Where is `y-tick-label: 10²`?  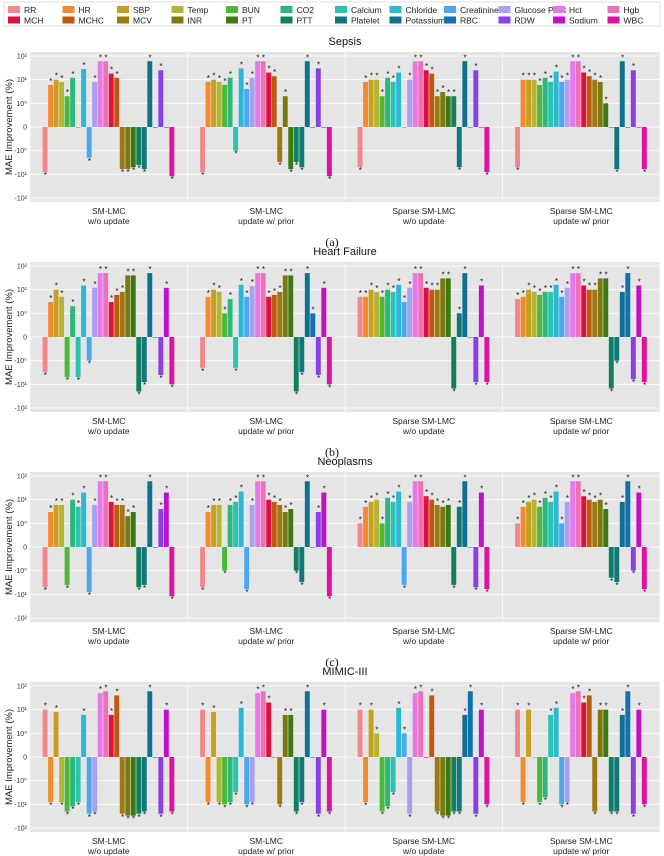 y-tick-label: 10² is located at coordinates (22, 267).